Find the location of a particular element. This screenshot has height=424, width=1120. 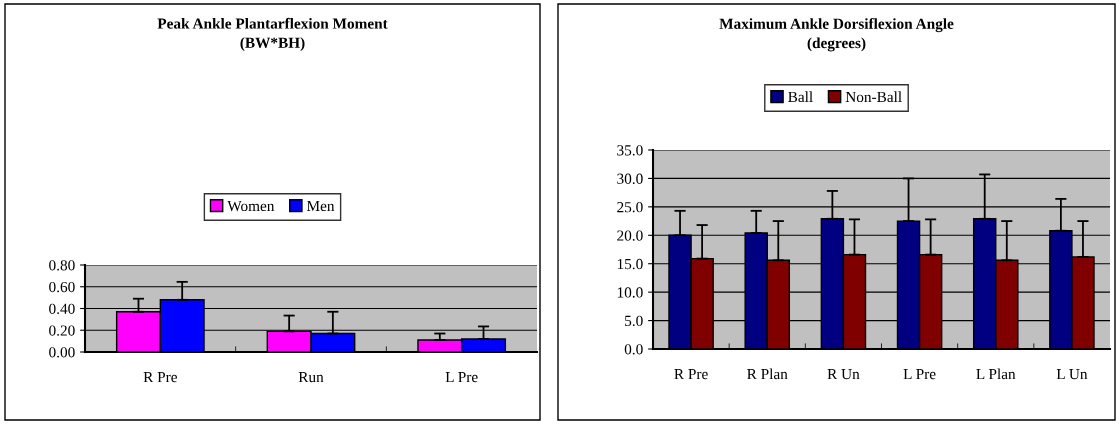

legend-label: Women is located at coordinates (251, 206).